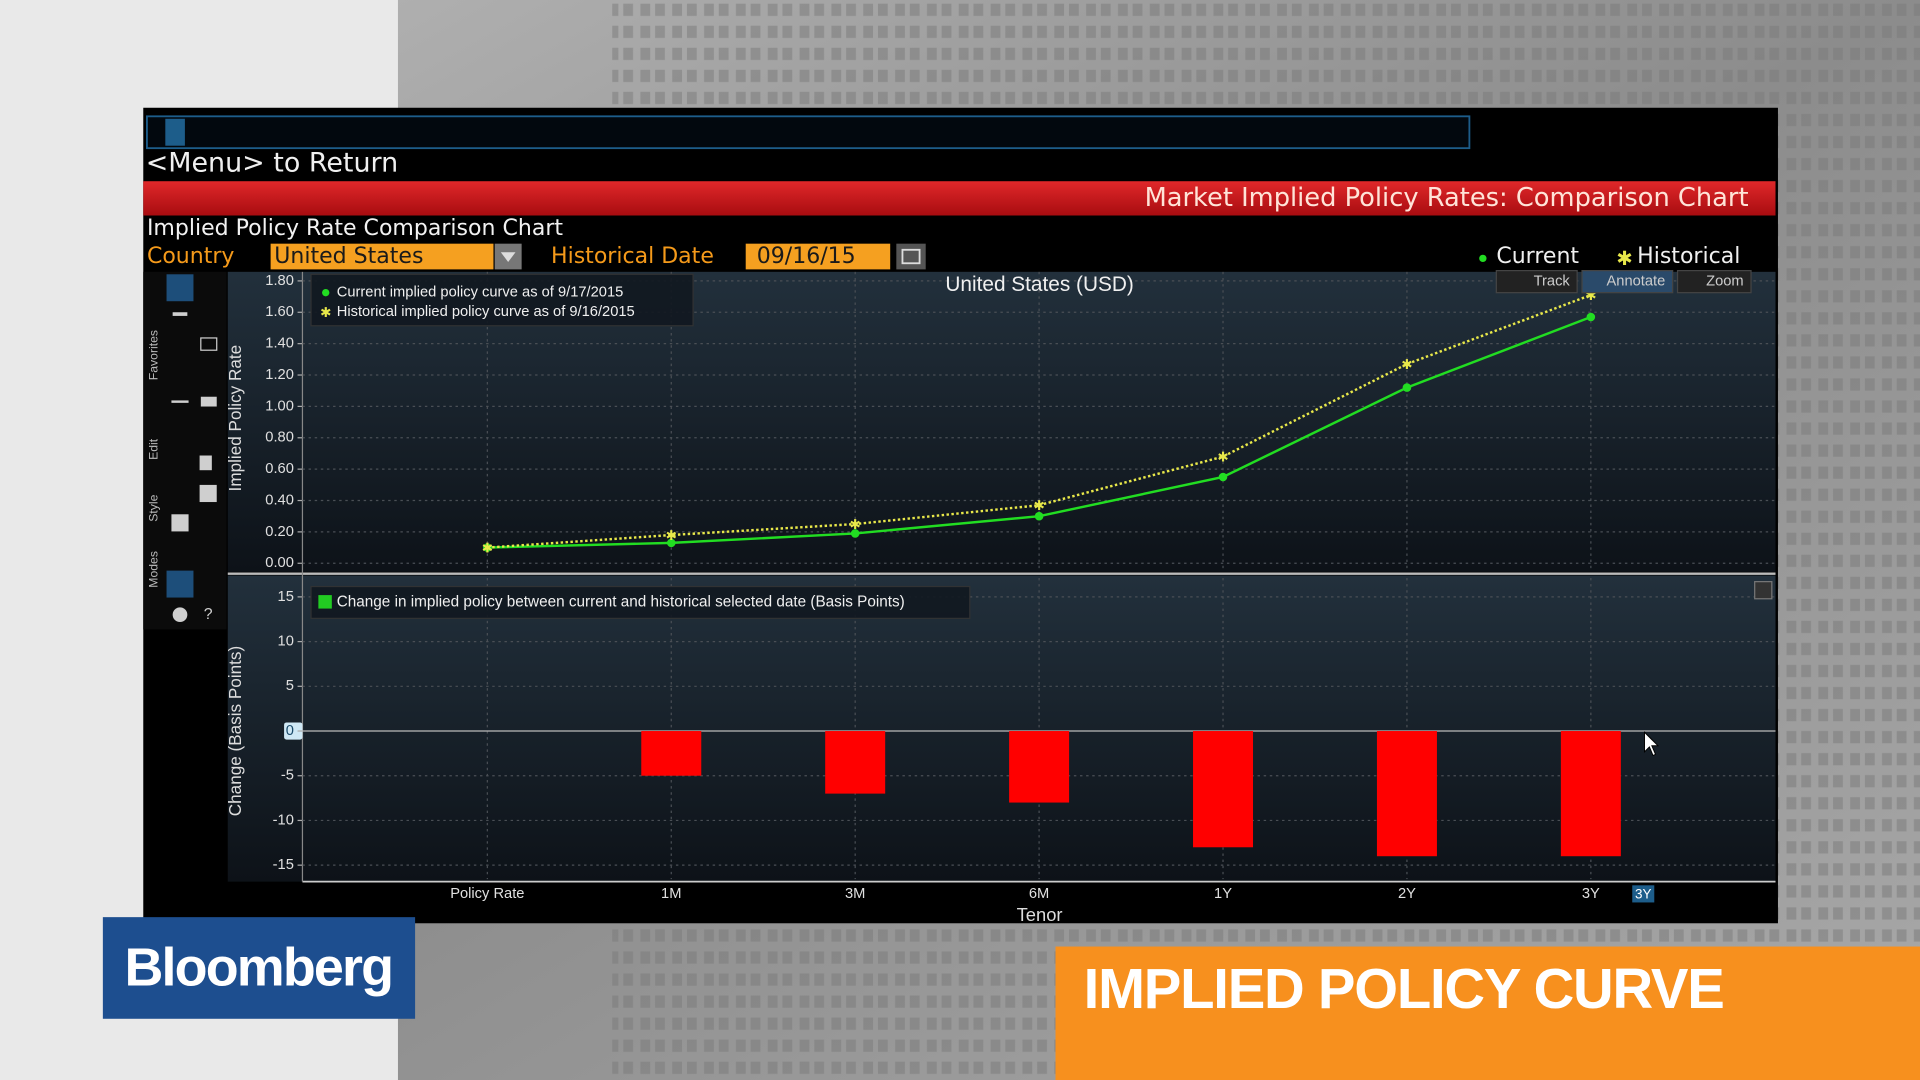 The width and height of the screenshot is (1920, 1080). Describe the element at coordinates (671, 894) in the screenshot. I see `x-tick-label: 1M` at that location.